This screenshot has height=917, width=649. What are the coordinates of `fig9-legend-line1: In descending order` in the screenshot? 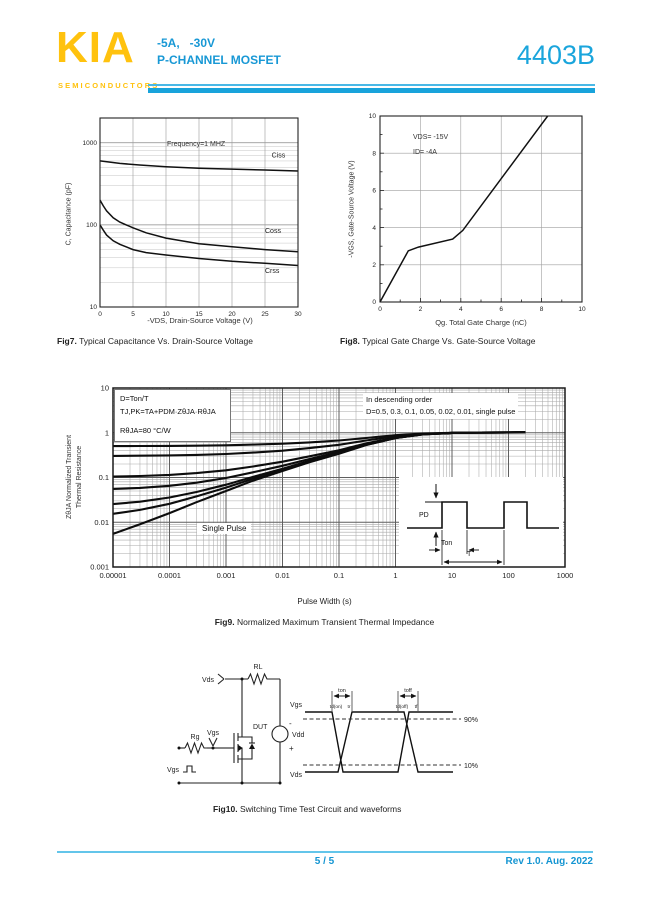 It's located at (399, 399).